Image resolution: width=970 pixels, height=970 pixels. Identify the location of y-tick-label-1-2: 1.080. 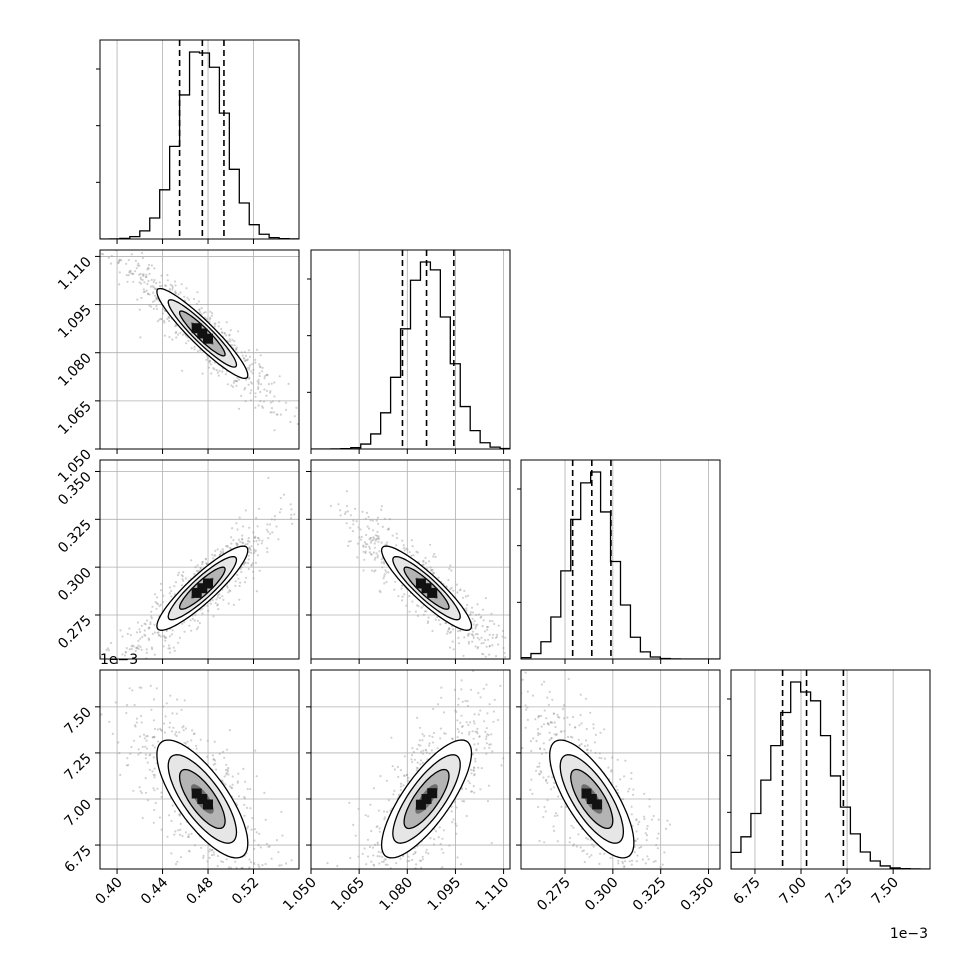
(75, 370).